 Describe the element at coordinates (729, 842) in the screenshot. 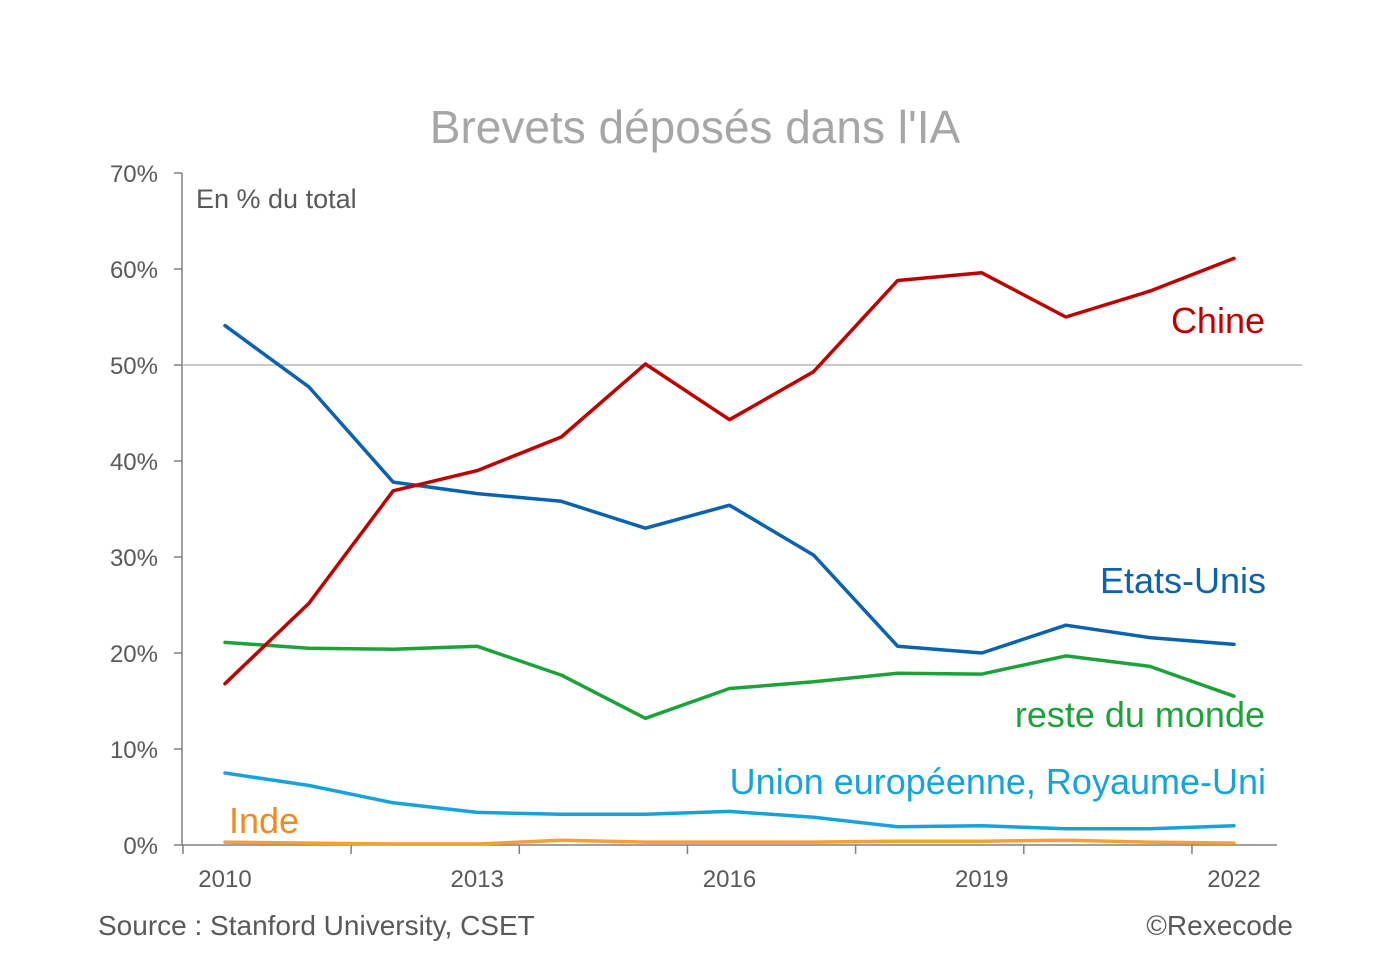

I see `series-line-inde` at that location.